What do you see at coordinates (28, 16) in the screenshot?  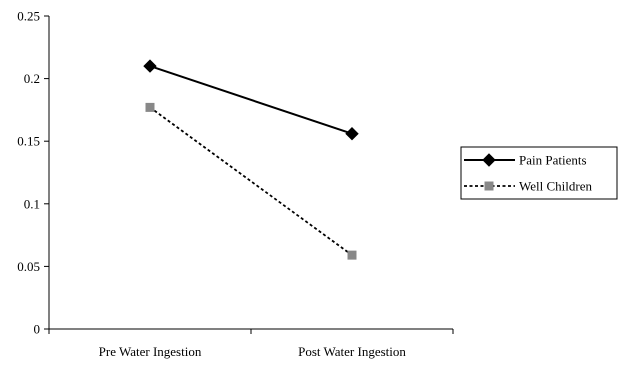 I see `y-tick-label: 0.25` at bounding box center [28, 16].